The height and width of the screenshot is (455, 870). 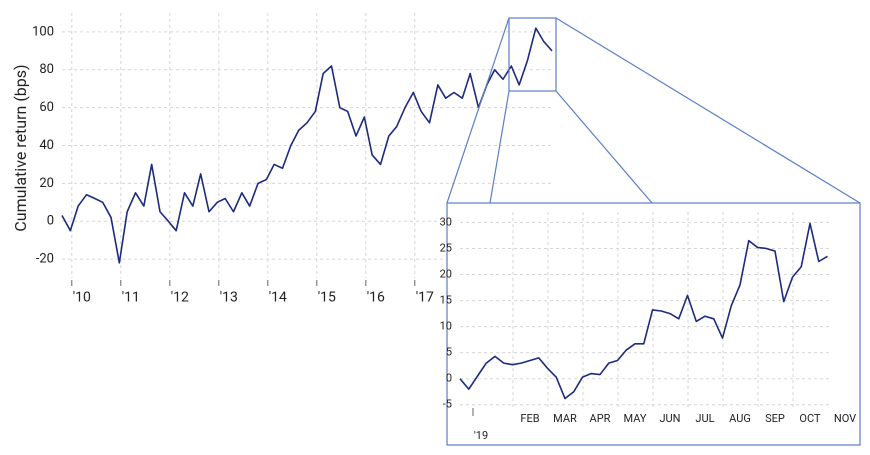 What do you see at coordinates (45, 259) in the screenshot?
I see `y-tick-label: -20` at bounding box center [45, 259].